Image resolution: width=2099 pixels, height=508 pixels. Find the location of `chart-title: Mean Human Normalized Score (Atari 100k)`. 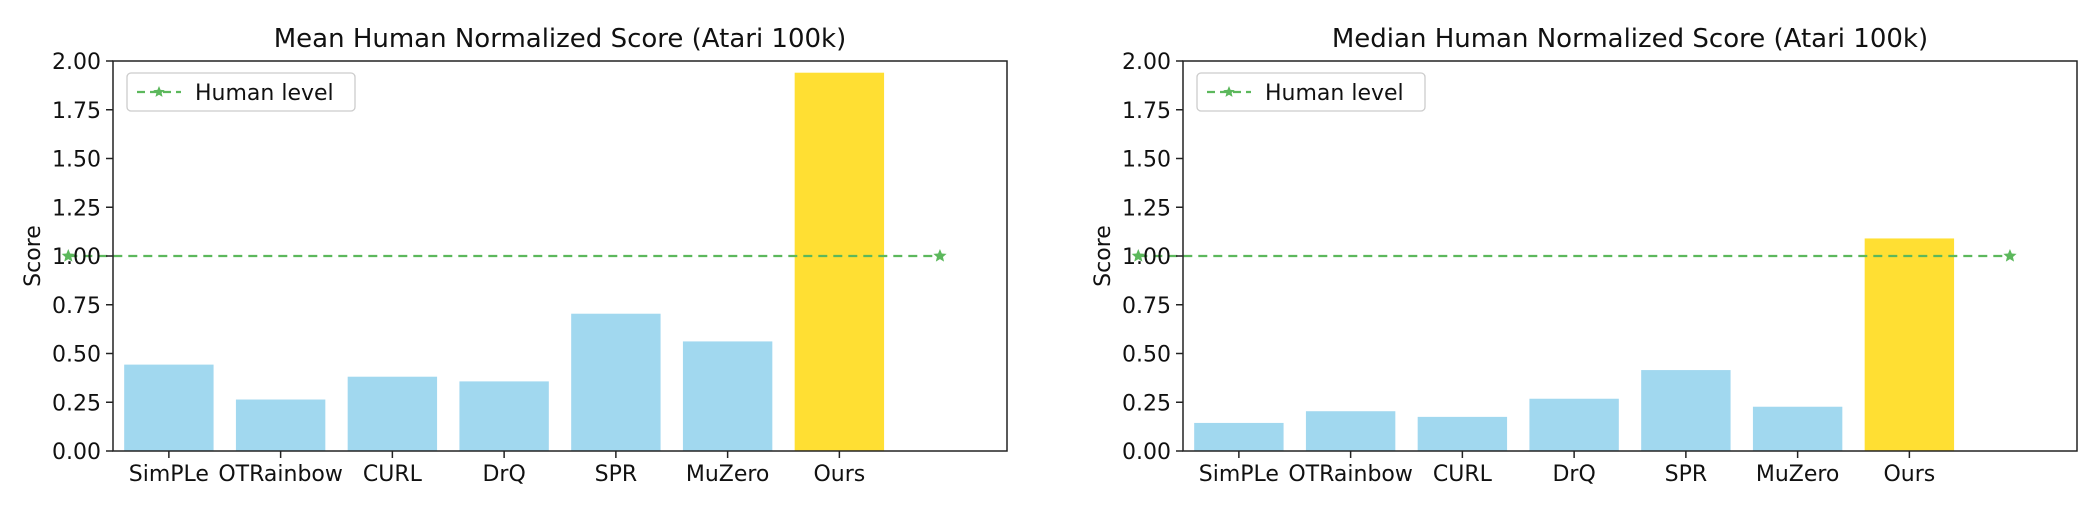

chart-title: Mean Human Normalized Score (Atari 100k) is located at coordinates (560, 39).